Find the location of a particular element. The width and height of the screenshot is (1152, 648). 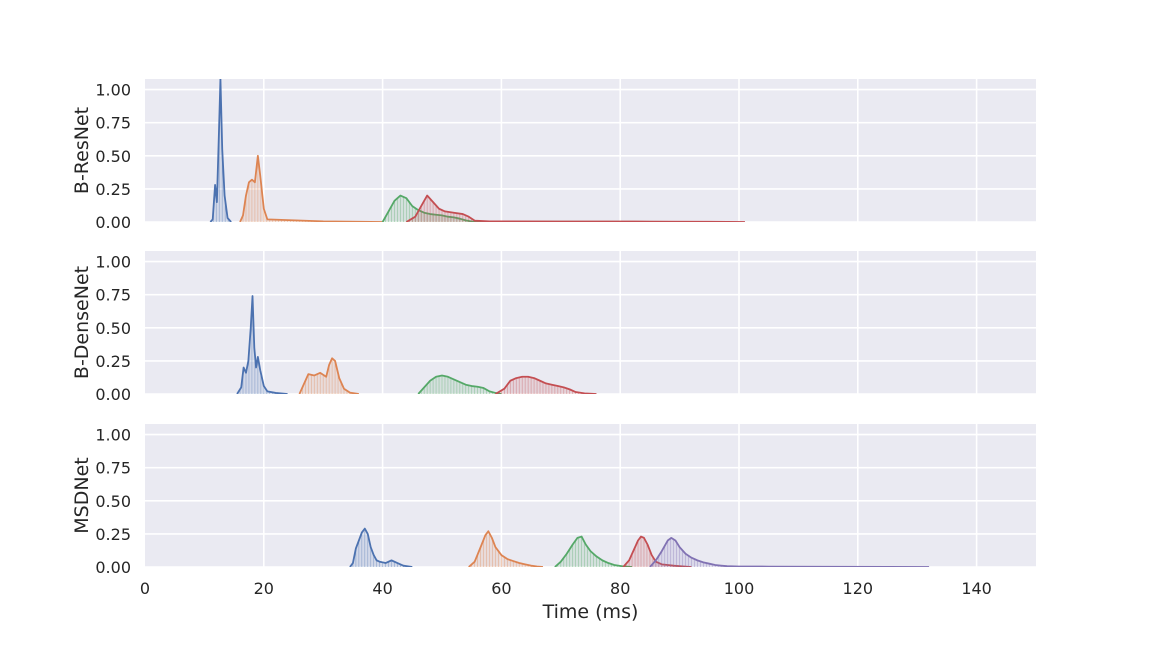

x-tick-label: 40 is located at coordinates (382, 588).